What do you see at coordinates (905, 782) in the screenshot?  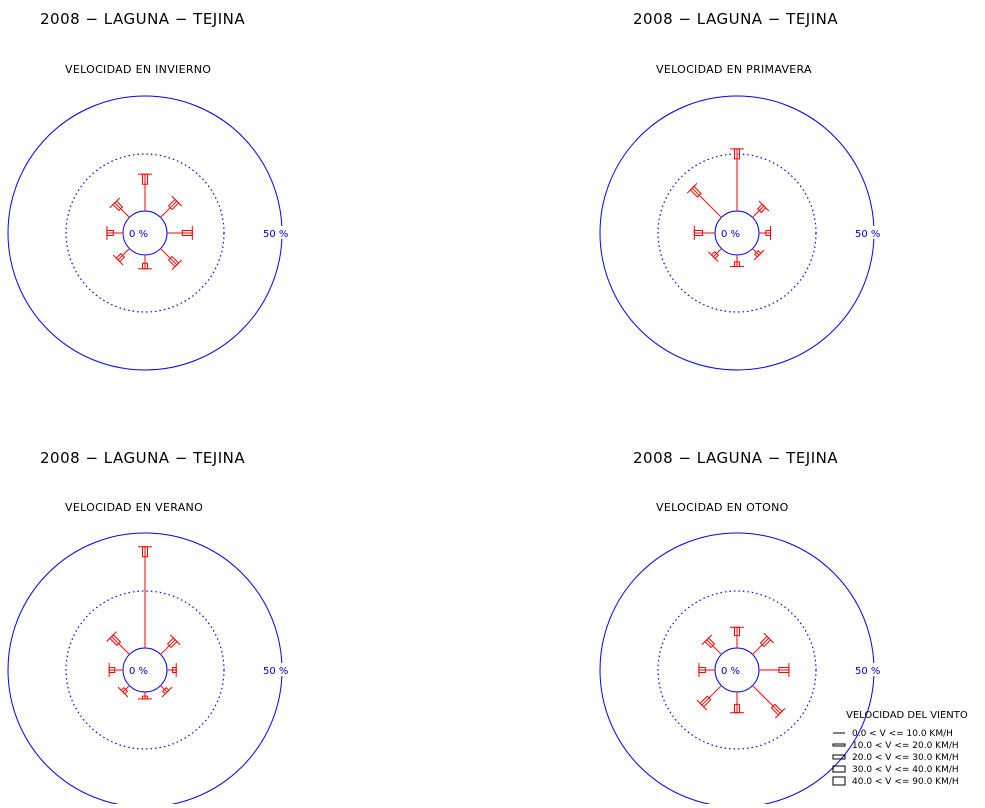 I see `legend-item: 40.0 < V <= 90.0 KM/H` at bounding box center [905, 782].